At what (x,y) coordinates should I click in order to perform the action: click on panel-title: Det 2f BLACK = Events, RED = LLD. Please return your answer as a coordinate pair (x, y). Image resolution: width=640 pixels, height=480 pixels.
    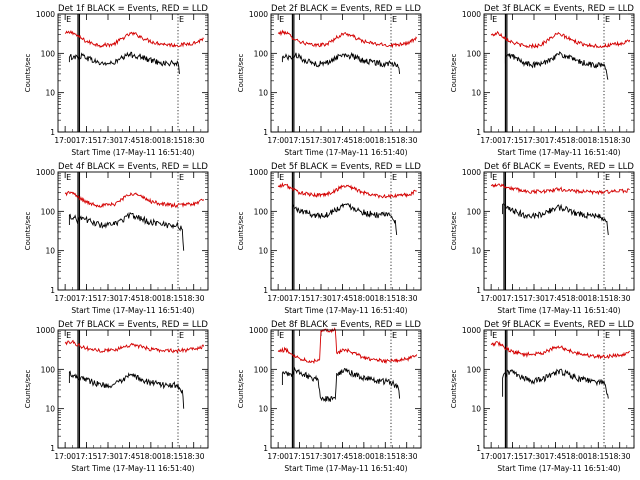
    Looking at the image, I should click on (346, 9).